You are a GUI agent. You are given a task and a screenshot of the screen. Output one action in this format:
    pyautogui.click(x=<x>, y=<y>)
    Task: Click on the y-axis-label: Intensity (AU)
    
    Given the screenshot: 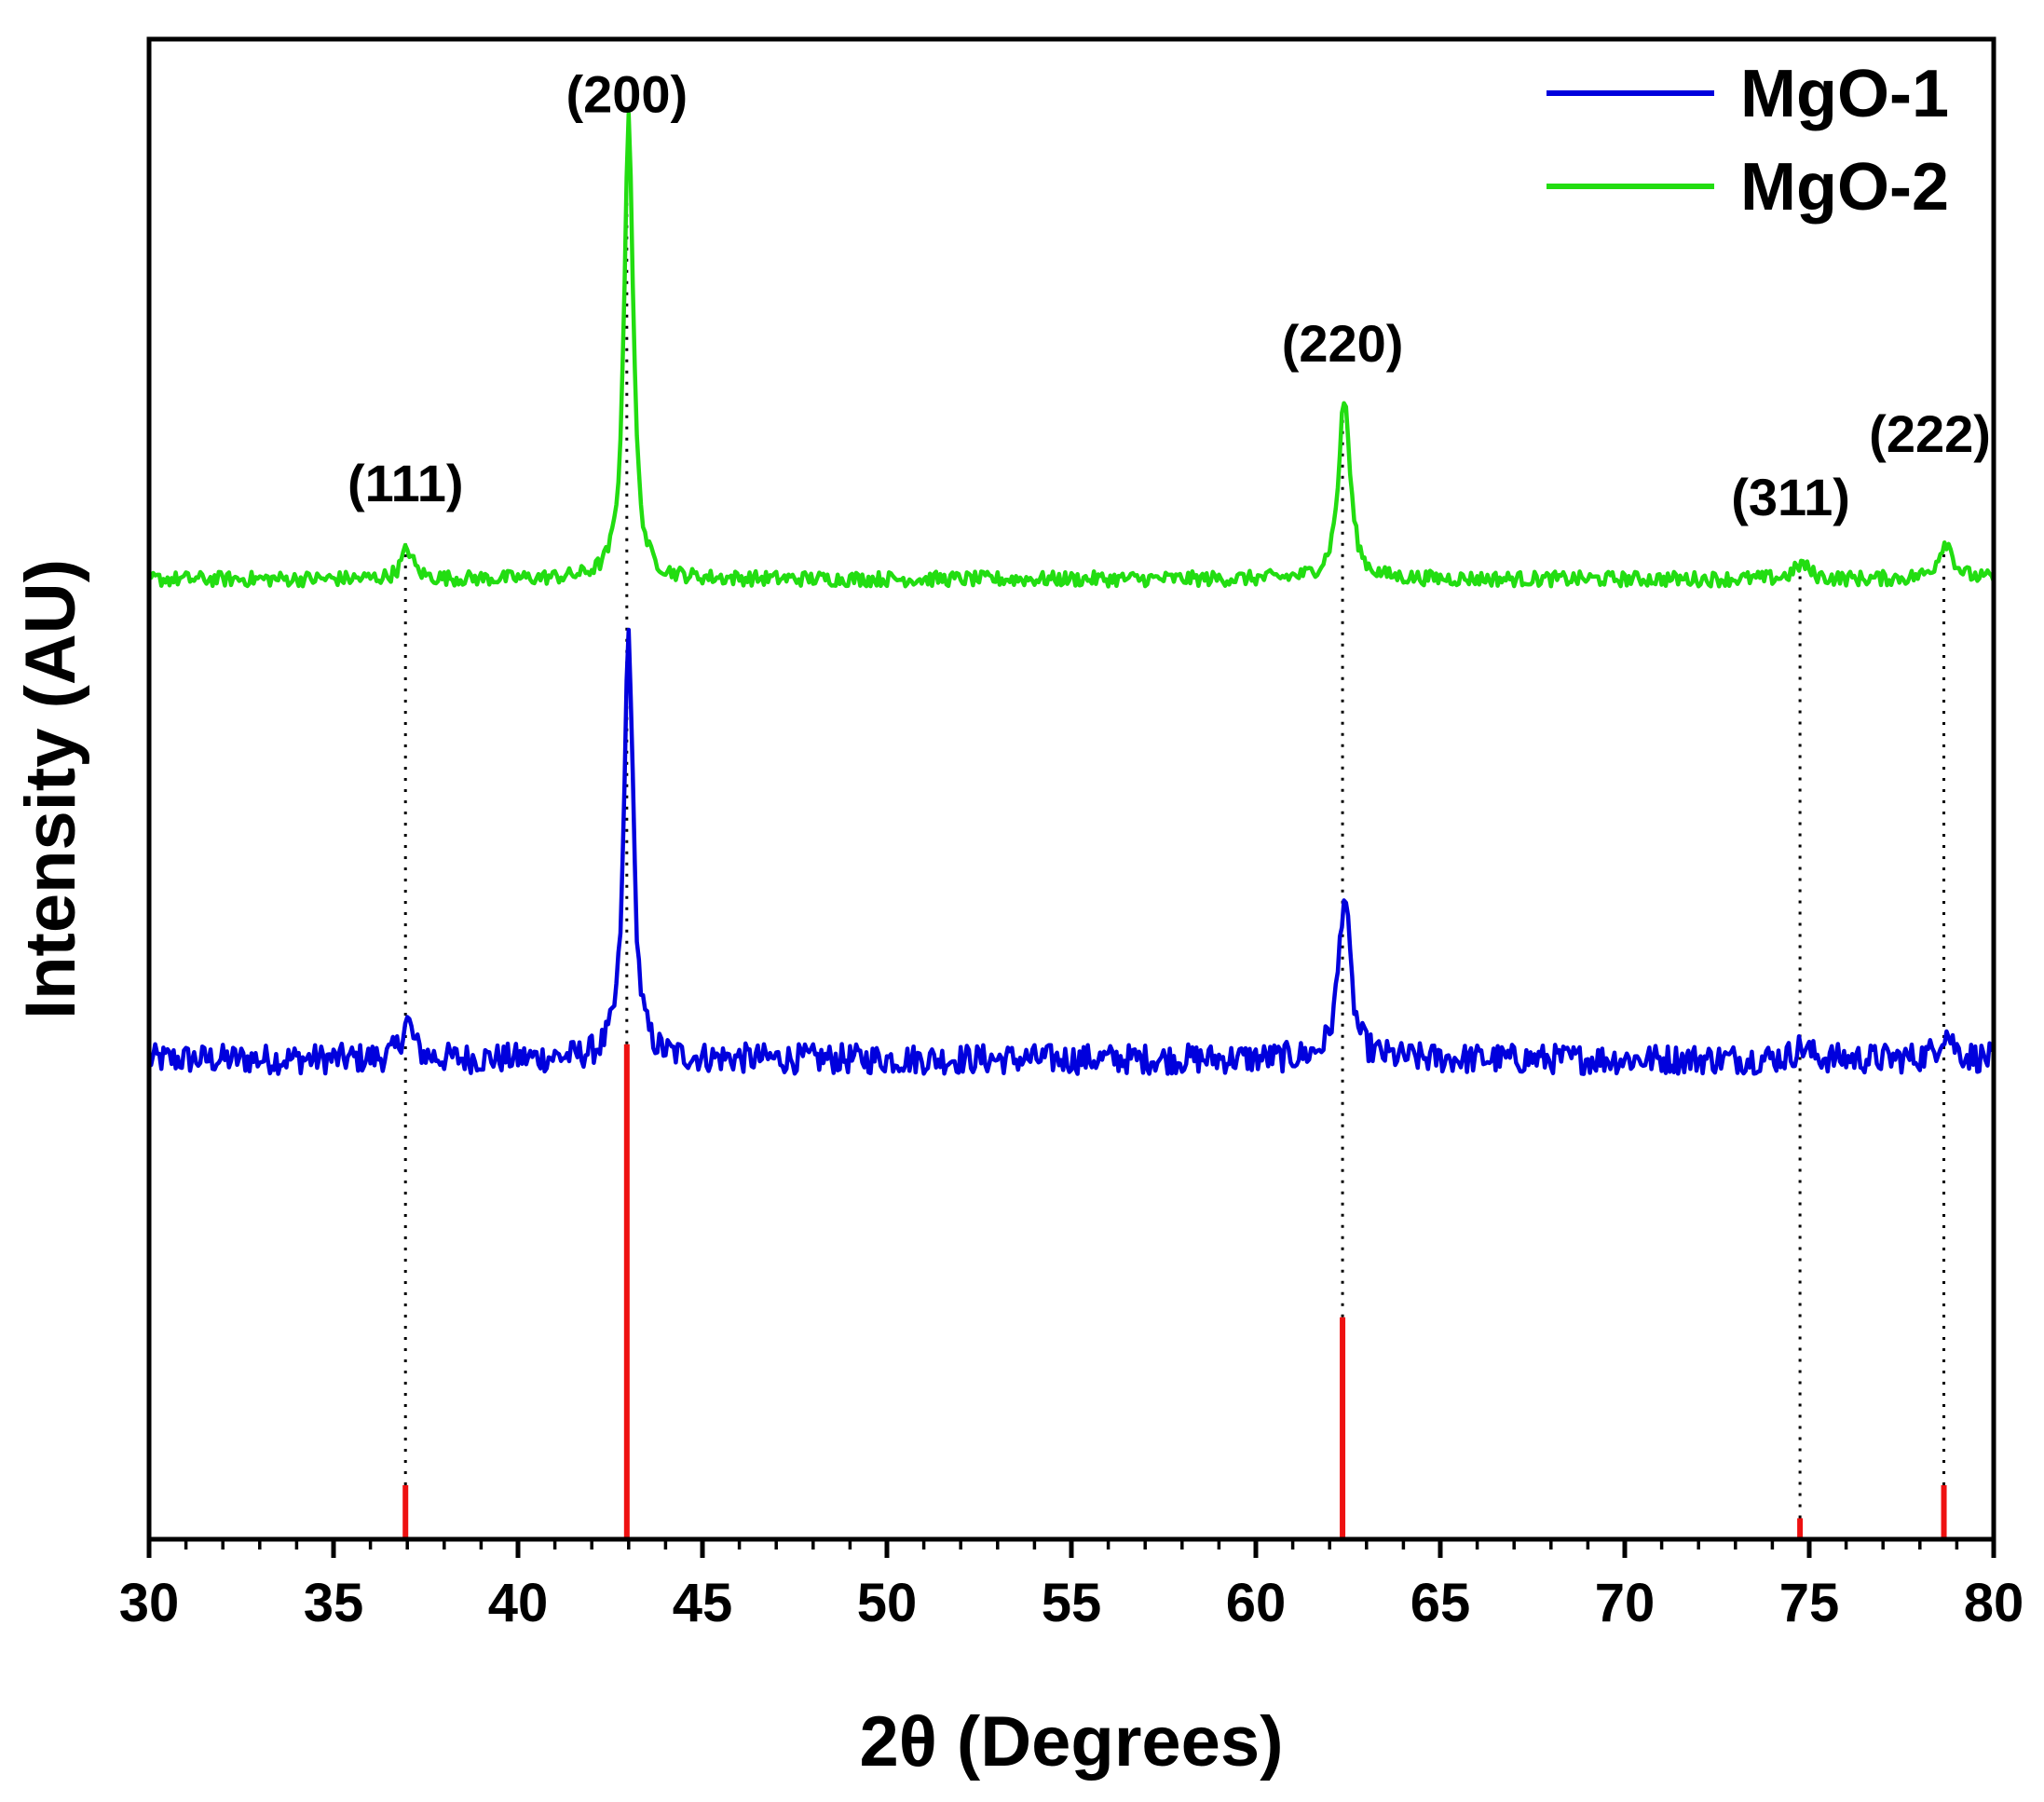 What is the action you would take?
    pyautogui.click(x=50, y=789)
    